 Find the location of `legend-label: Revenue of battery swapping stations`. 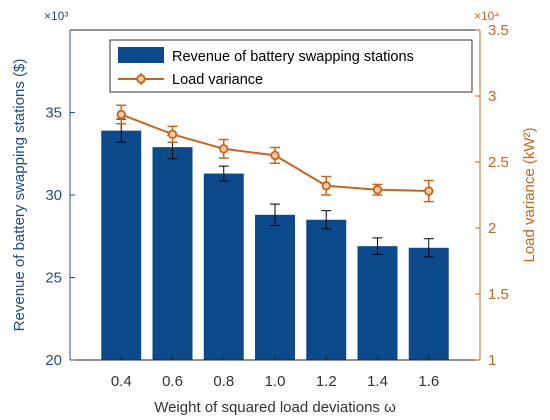

legend-label: Revenue of battery swapping stations is located at coordinates (293, 57).